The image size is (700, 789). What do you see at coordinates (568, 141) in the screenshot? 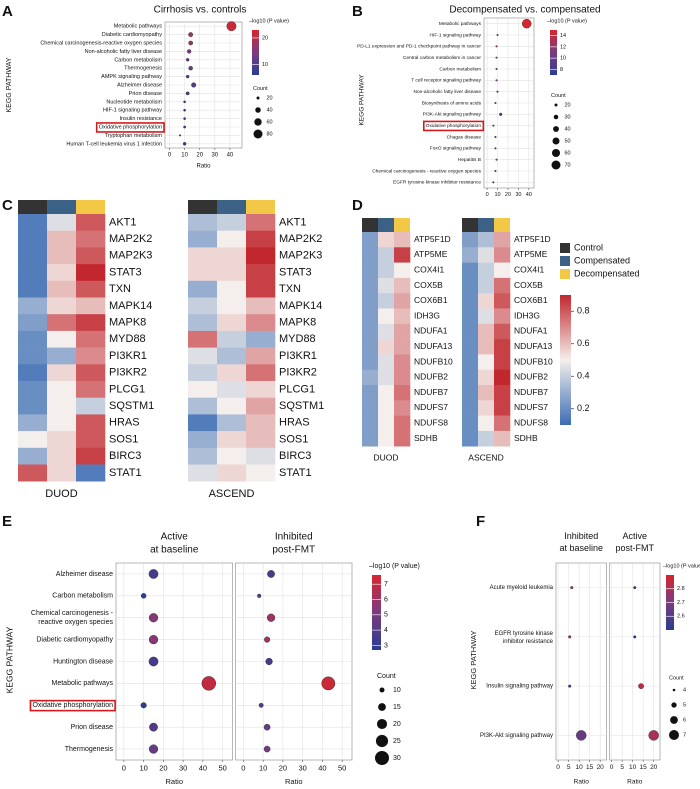
I see `size-legend-label: 50` at bounding box center [568, 141].